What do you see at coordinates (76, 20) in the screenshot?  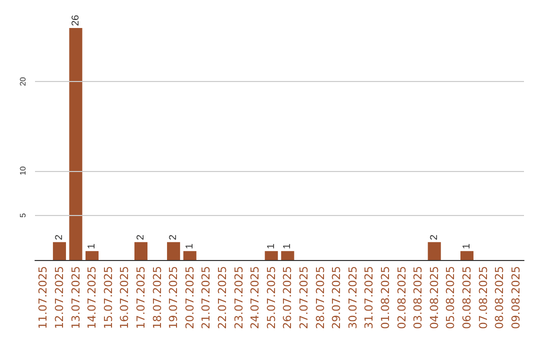 I see `data-label: 26` at bounding box center [76, 20].